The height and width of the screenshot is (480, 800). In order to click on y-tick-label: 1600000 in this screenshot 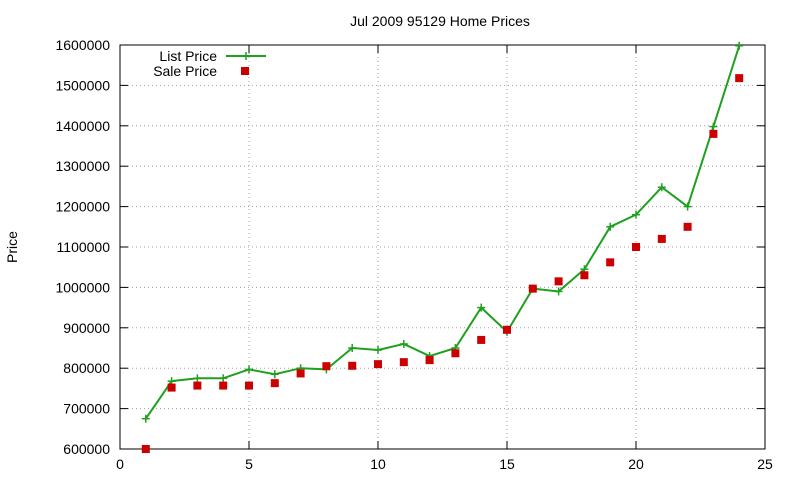, I will do `click(82, 45)`.